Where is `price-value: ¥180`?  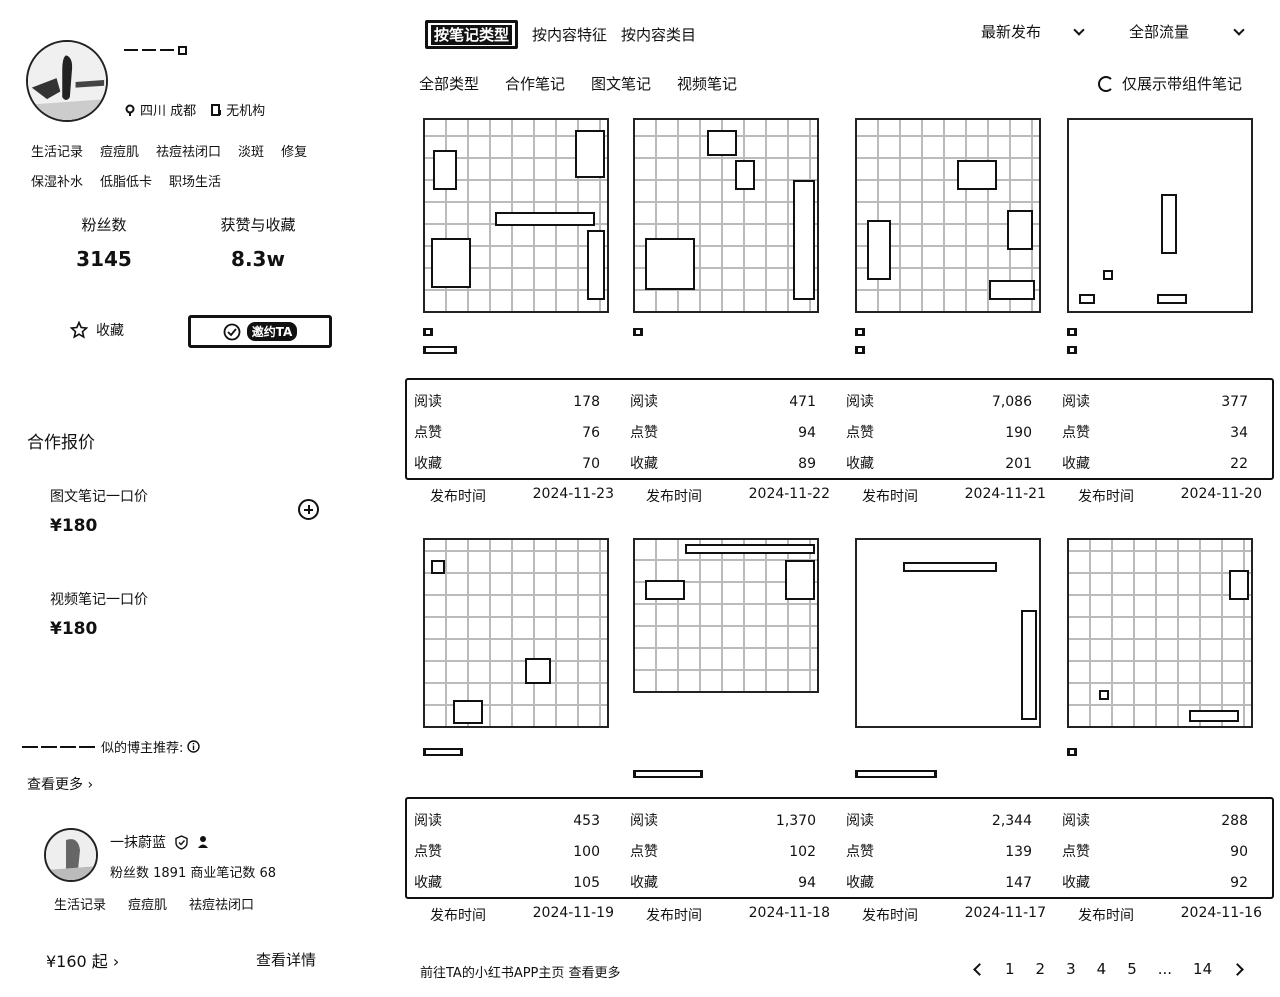
price-value: ¥180 is located at coordinates (74, 526).